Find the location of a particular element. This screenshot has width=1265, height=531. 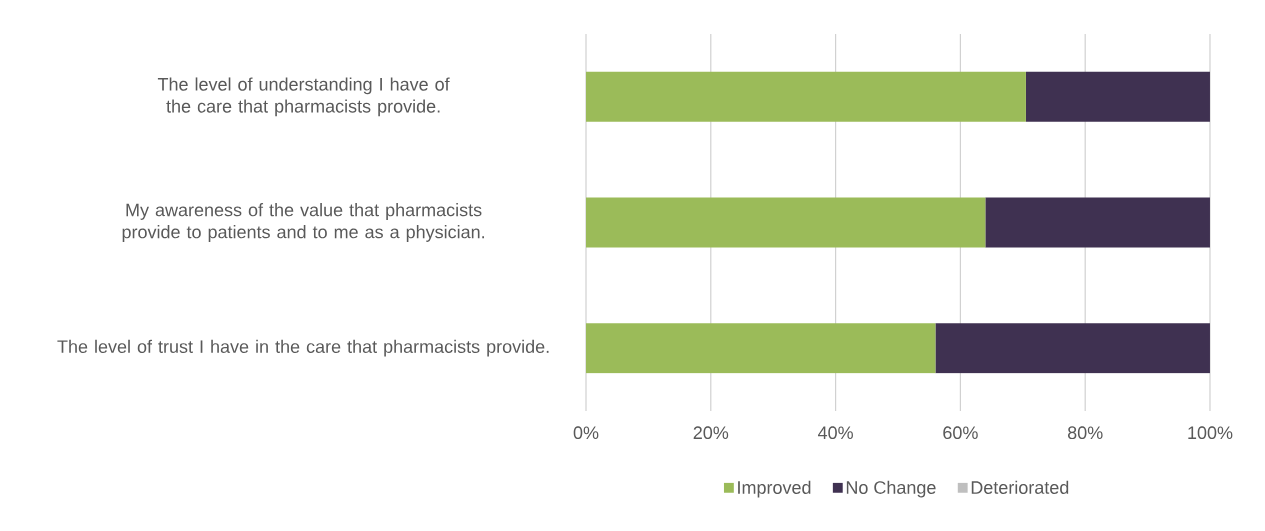

x-tick-label: 60% is located at coordinates (960, 433).